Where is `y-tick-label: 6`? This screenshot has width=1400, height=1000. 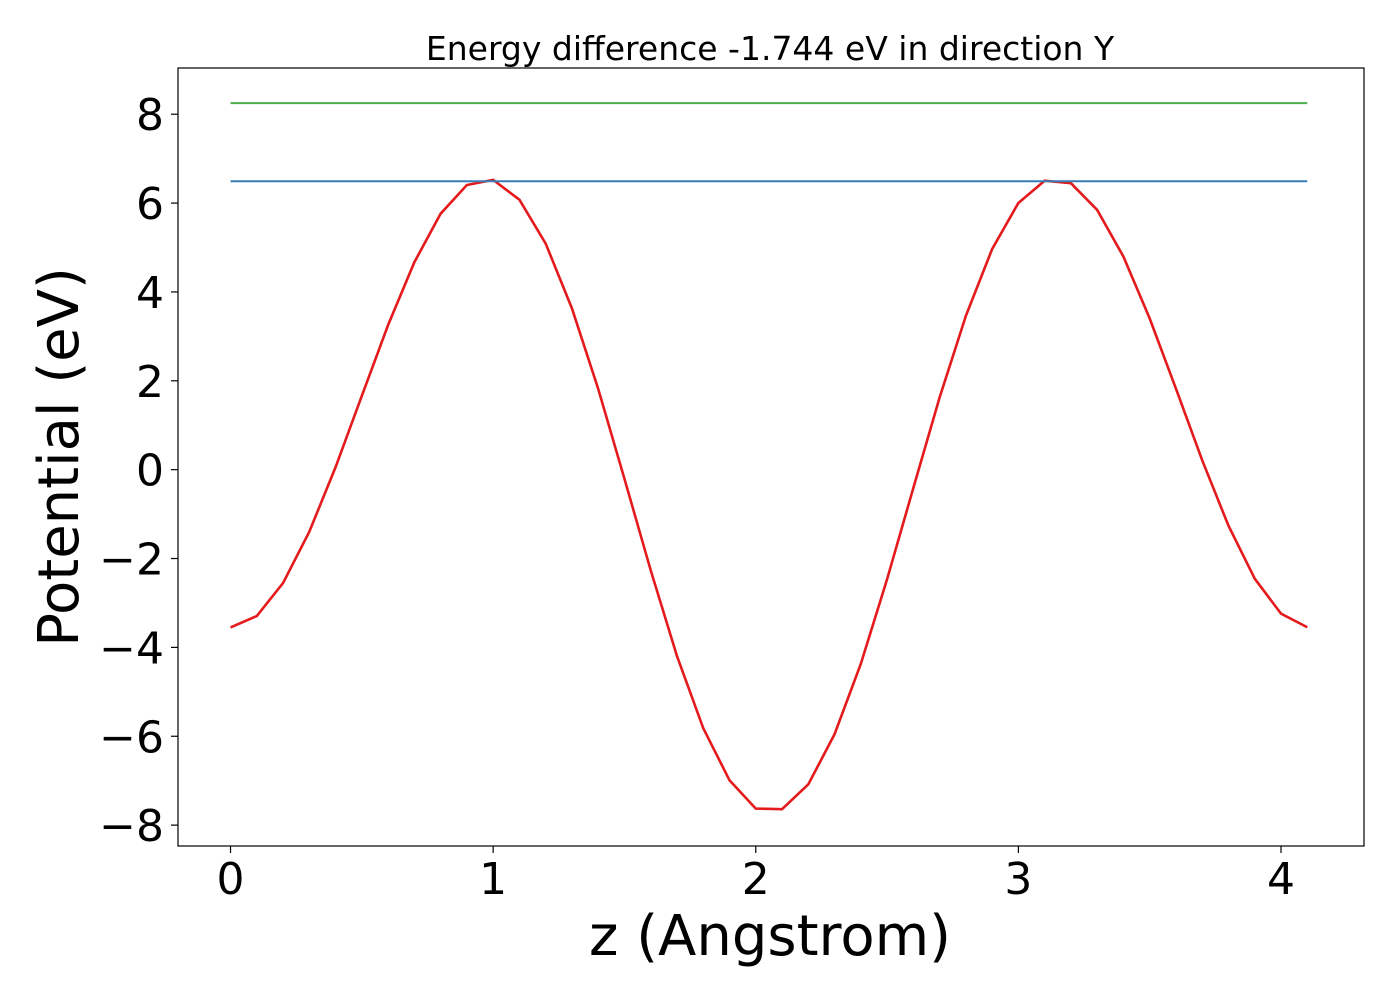 y-tick-label: 6 is located at coordinates (150, 204).